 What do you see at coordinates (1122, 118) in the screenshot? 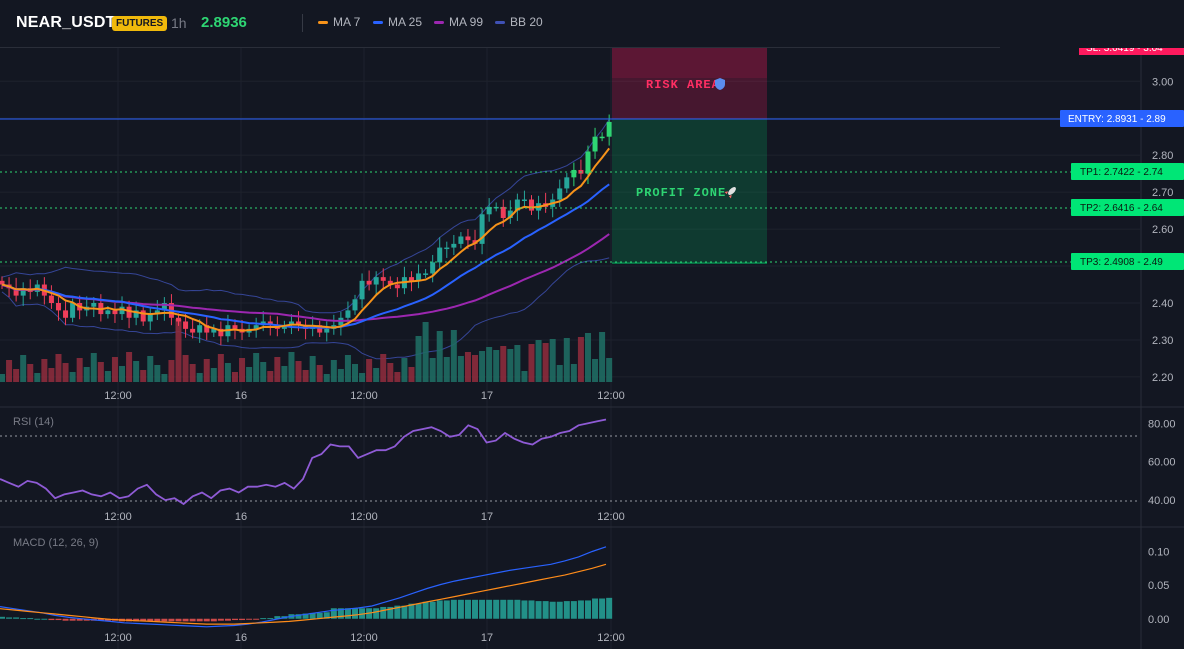
I see `entry-tag: ENTRY: 2.8931 - 2.89` at bounding box center [1122, 118].